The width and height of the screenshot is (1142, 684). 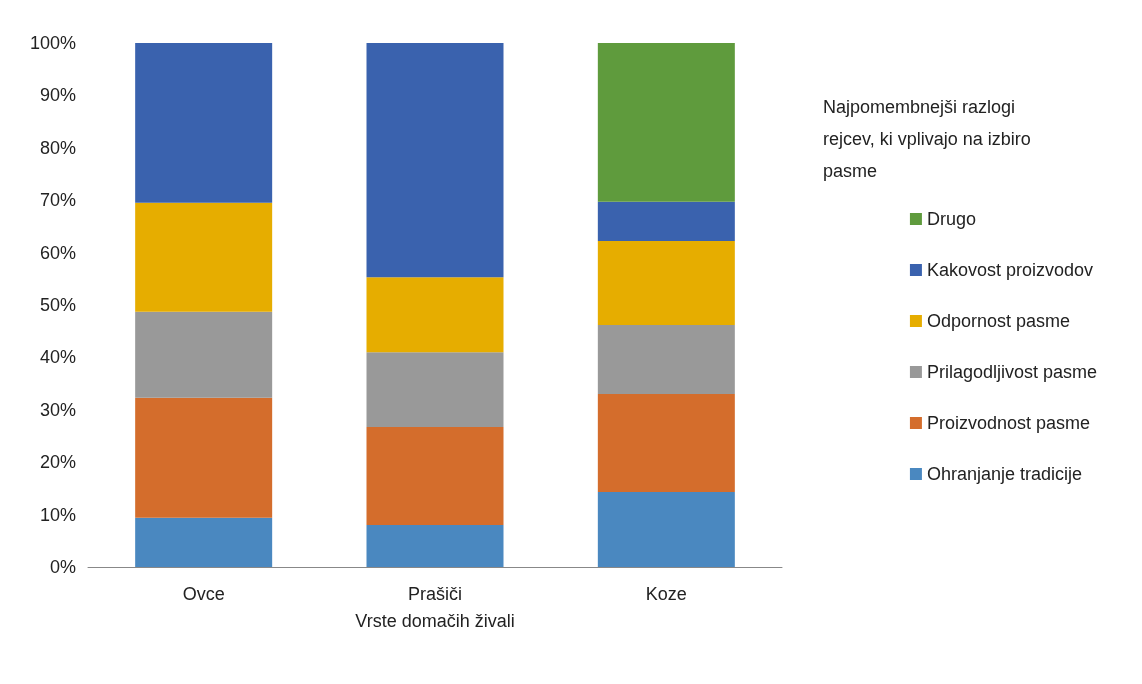 What do you see at coordinates (1010, 270) in the screenshot?
I see `legend-label: Kakovost proizvodov` at bounding box center [1010, 270].